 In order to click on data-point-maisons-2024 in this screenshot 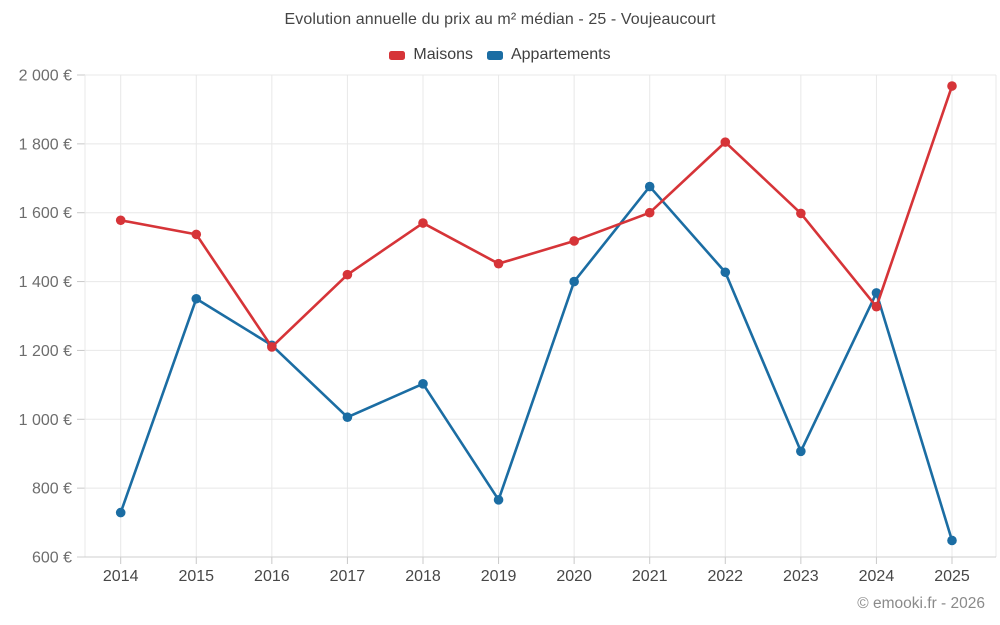, I will do `click(876, 306)`.